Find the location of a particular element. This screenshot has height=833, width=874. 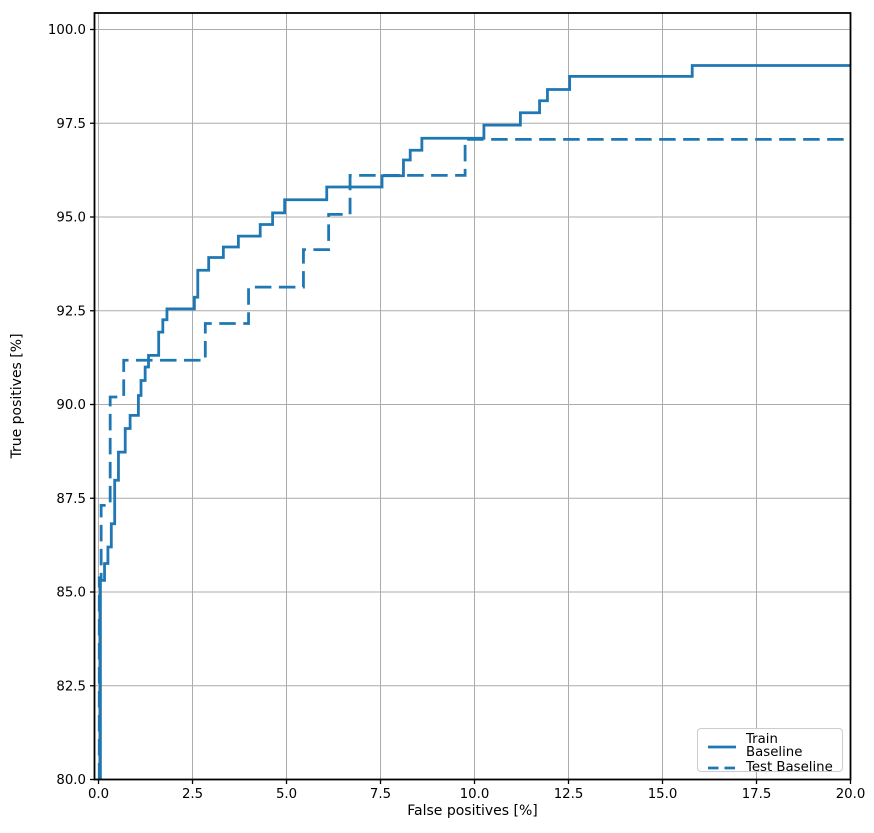

test-line-sample is located at coordinates (722, 768).